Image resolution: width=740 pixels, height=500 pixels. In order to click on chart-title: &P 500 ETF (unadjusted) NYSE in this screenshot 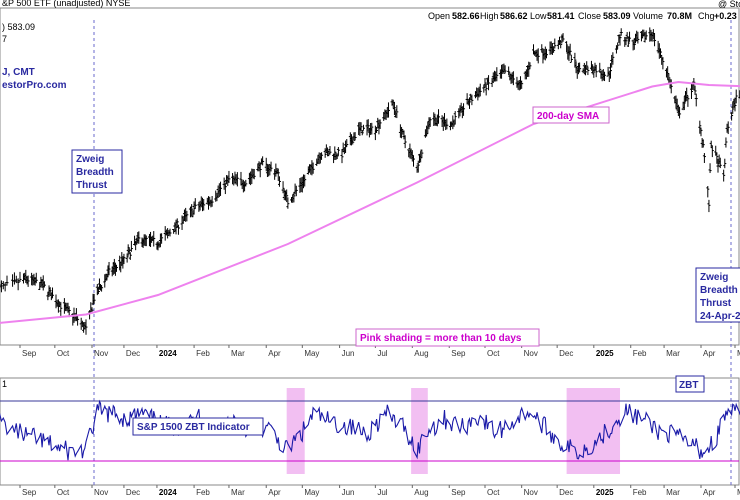, I will do `click(66, 4)`.